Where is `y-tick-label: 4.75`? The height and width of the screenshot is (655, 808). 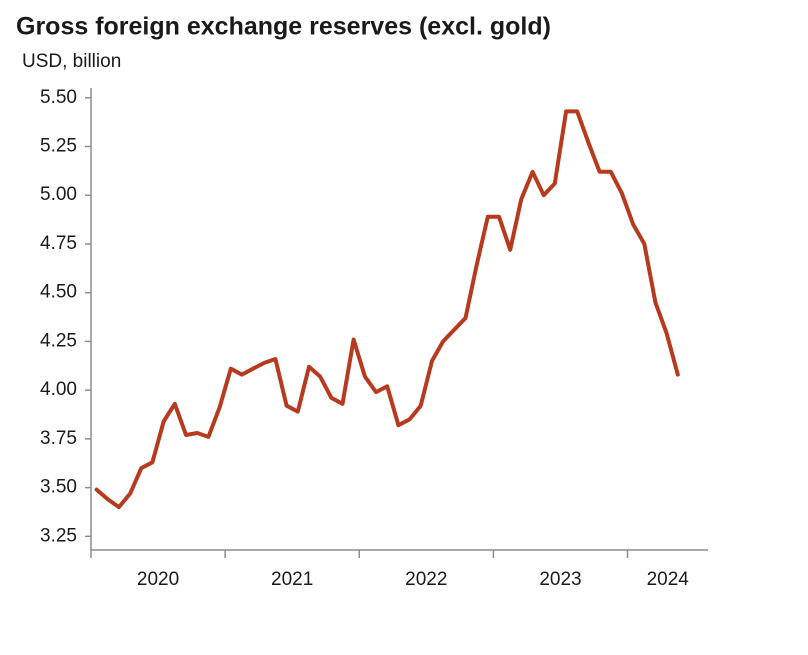 y-tick-label: 4.75 is located at coordinates (58, 243).